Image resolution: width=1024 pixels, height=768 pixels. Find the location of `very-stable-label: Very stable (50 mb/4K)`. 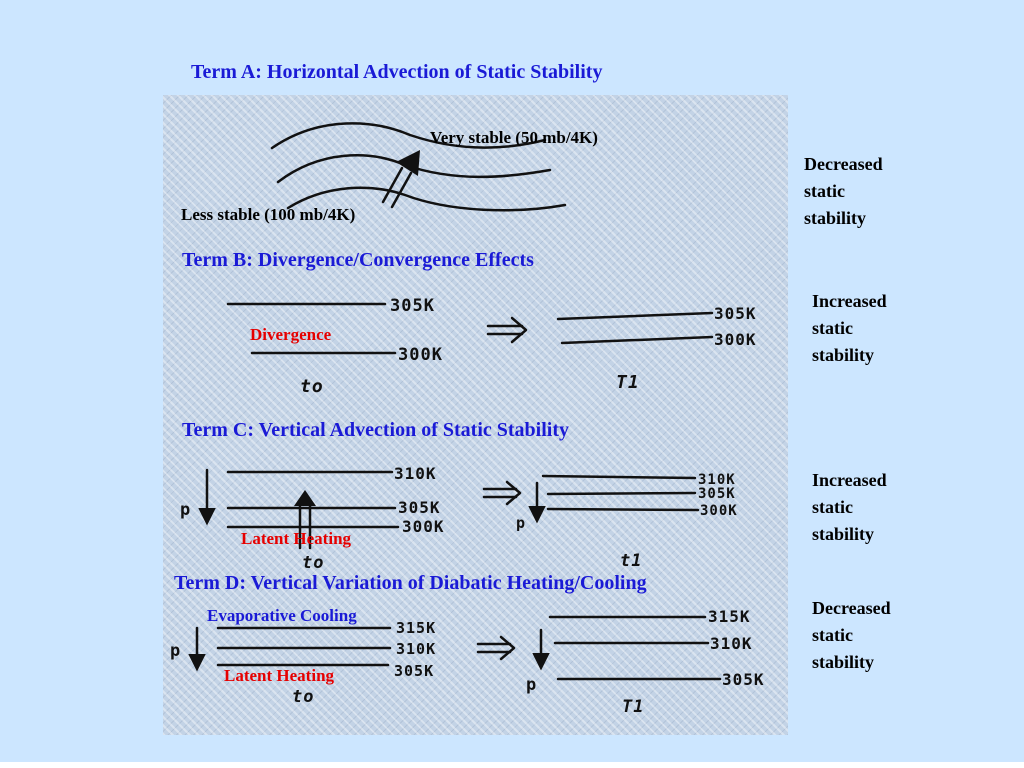

very-stable-label: Very stable (50 mb/4K) is located at coordinates (514, 137).